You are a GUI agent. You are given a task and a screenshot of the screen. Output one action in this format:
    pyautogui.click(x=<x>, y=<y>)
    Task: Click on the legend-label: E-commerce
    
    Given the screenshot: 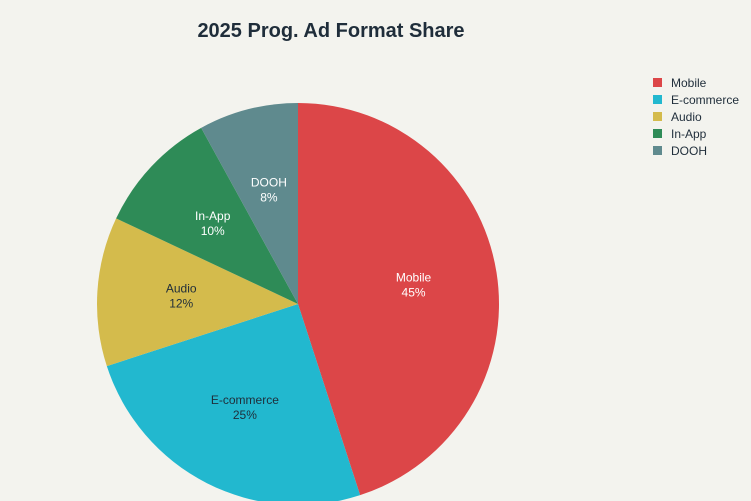 What is the action you would take?
    pyautogui.click(x=705, y=99)
    